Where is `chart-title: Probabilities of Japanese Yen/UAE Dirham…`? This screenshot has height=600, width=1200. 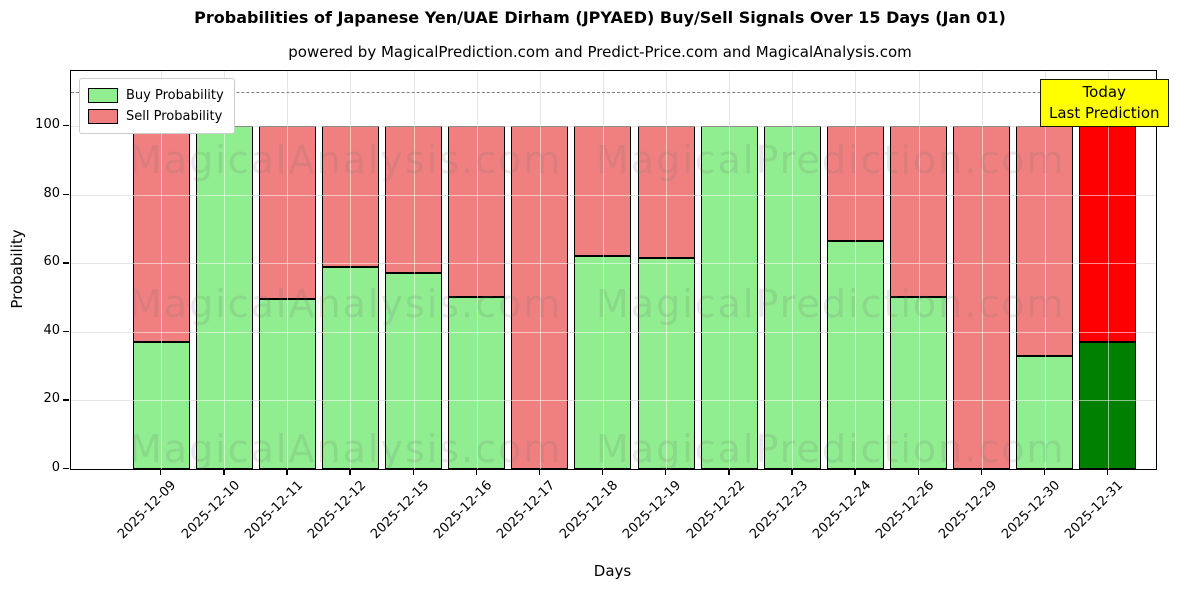 chart-title: Probabilities of Japanese Yen/UAE Dirham… is located at coordinates (600, 17).